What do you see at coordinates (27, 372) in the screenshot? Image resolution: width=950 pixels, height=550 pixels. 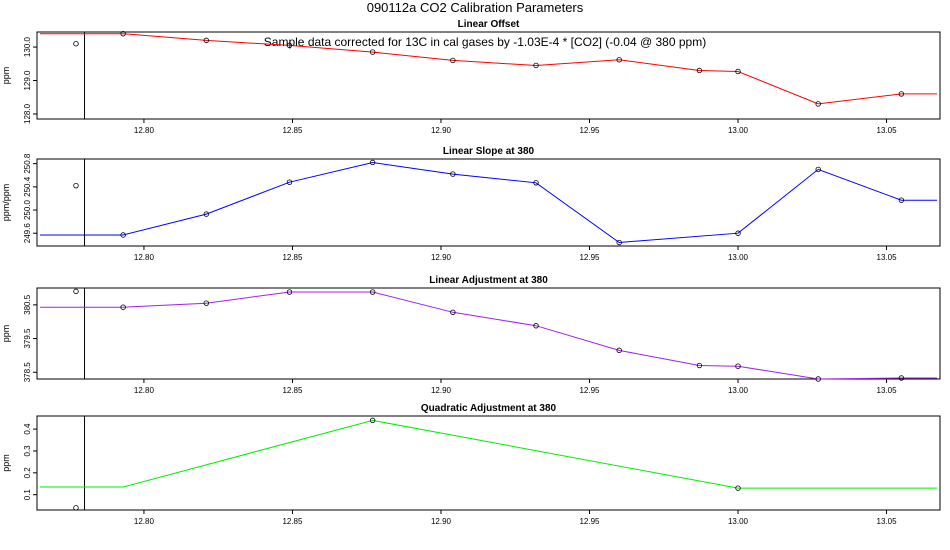 I see `y-tick-label: 378.5` at bounding box center [27, 372].